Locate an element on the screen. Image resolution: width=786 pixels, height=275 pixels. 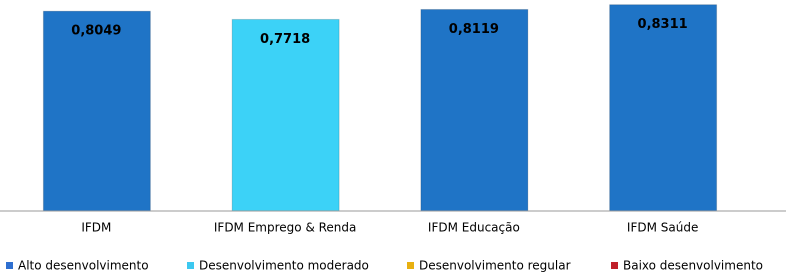
value-label: 0,8311 is located at coordinates (663, 24).